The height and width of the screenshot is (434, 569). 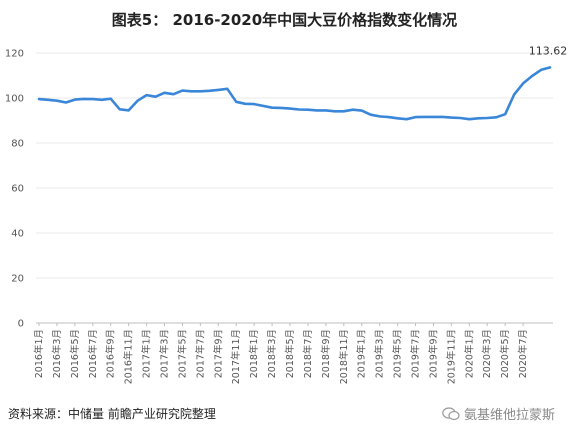 What do you see at coordinates (182, 353) in the screenshot?
I see `x-tick-label: 2017年5月` at bounding box center [182, 353].